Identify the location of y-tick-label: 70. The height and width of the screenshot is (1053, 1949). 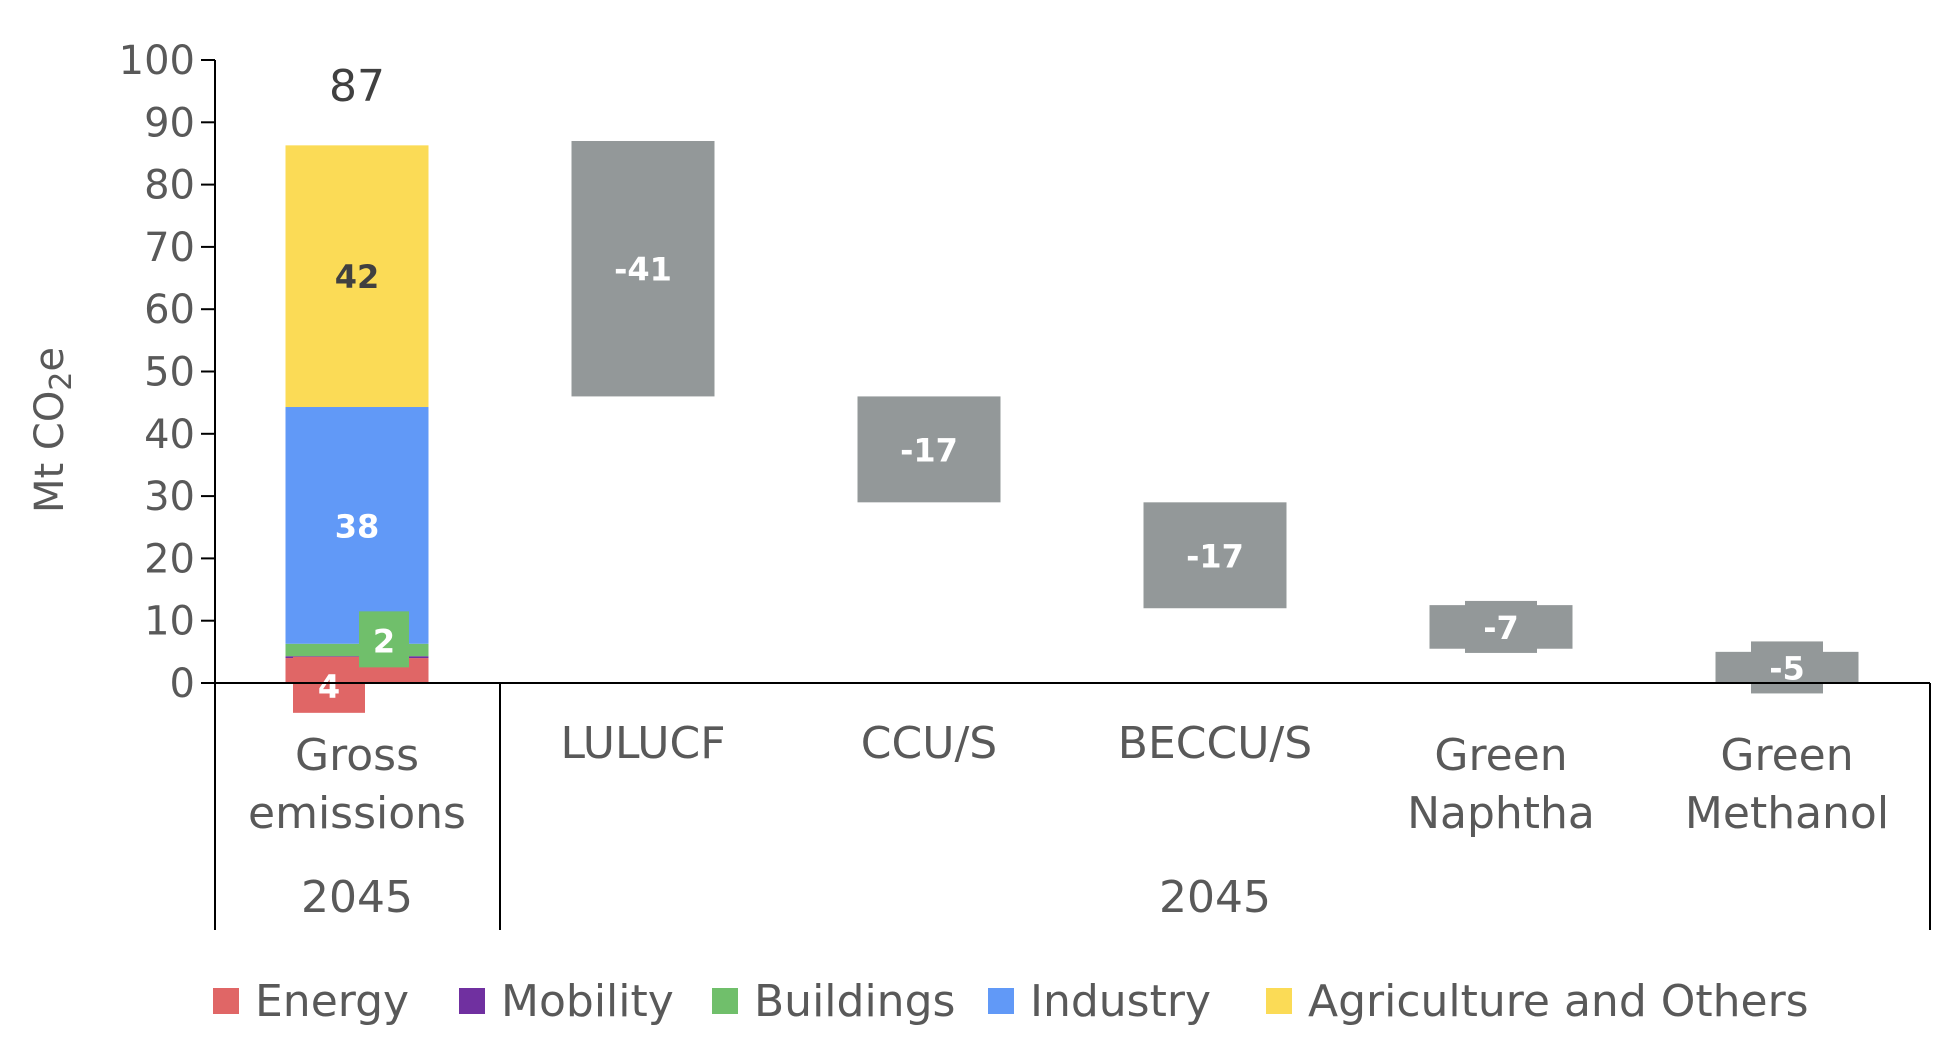
(169, 248).